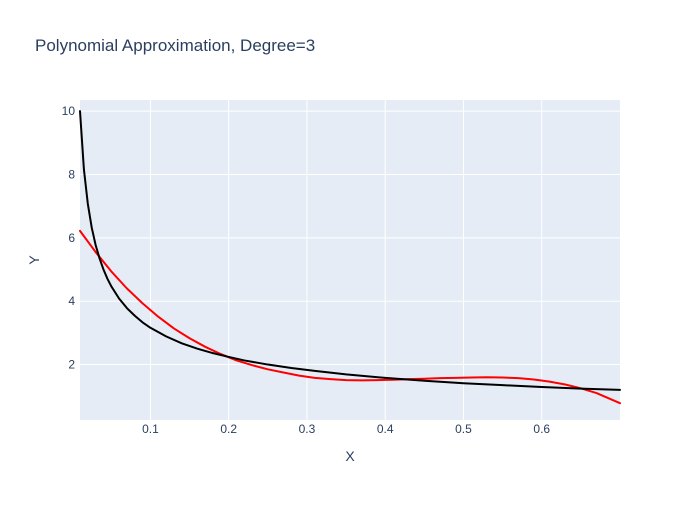 The height and width of the screenshot is (505, 700). What do you see at coordinates (69, 111) in the screenshot?
I see `y-tick-label: 10` at bounding box center [69, 111].